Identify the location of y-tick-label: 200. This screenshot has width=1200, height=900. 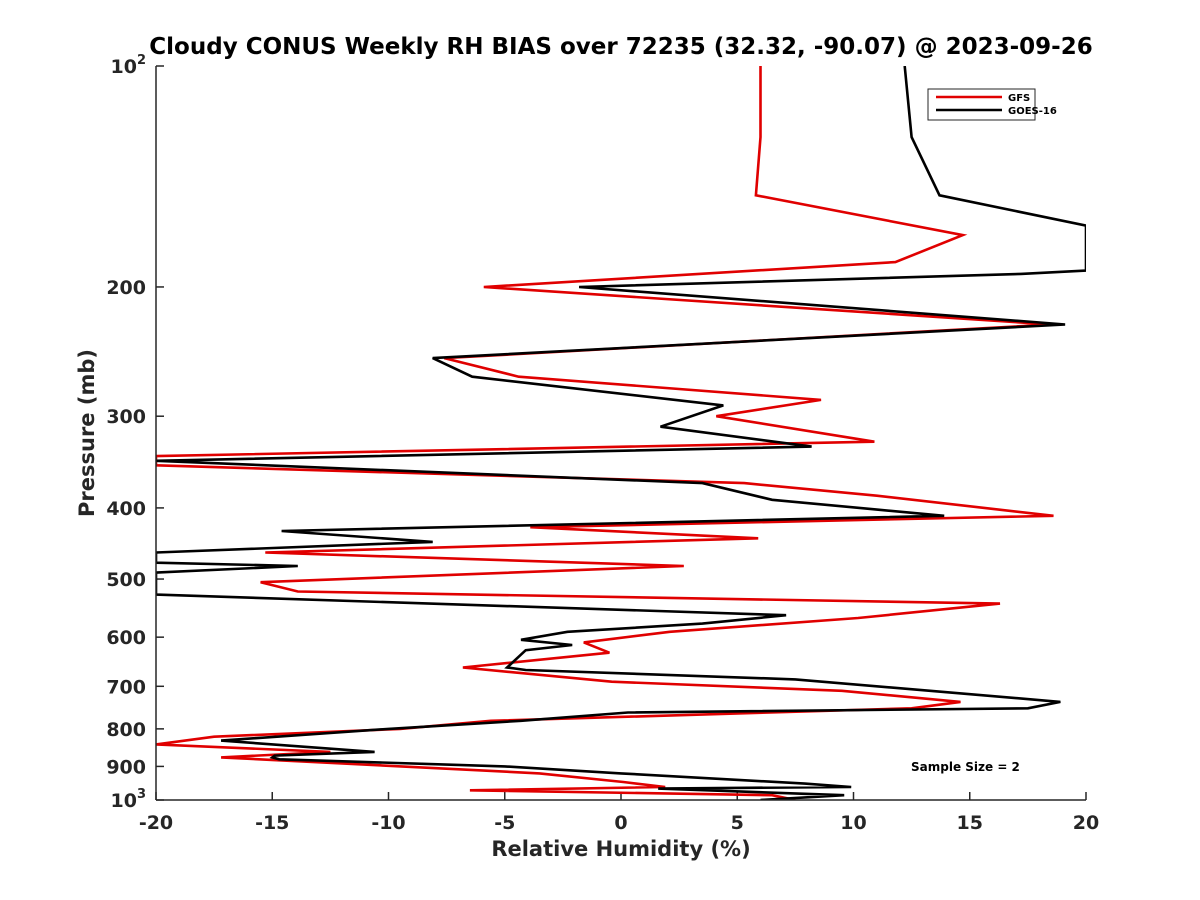
(126, 288).